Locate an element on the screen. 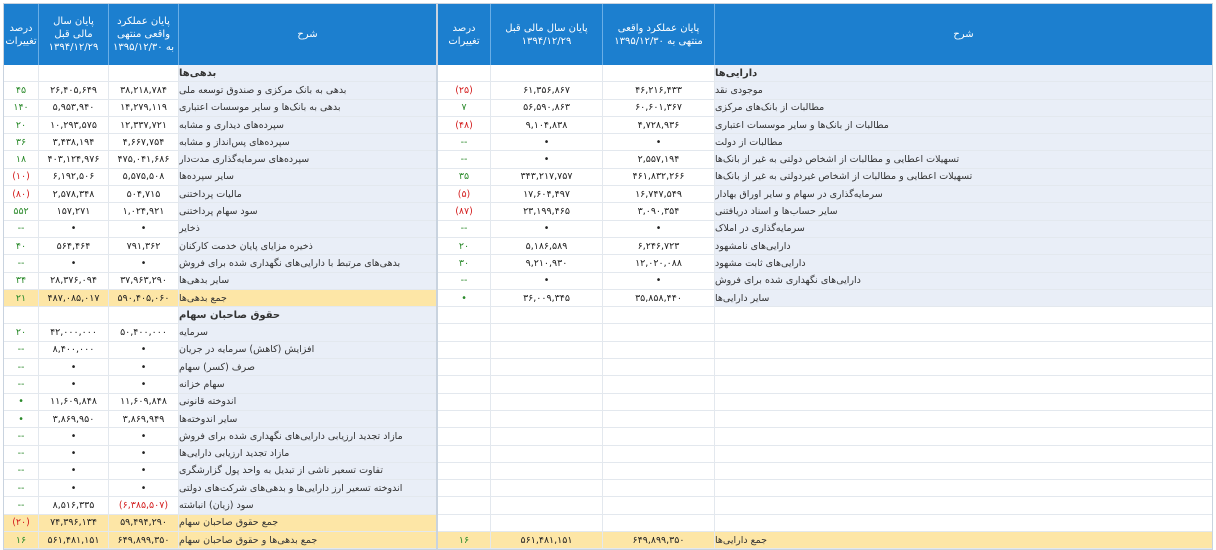 The width and height of the screenshot is (1216, 550). prev-year-cell: ۲۳,۱۹۹,۴۶۵ is located at coordinates (547, 211).